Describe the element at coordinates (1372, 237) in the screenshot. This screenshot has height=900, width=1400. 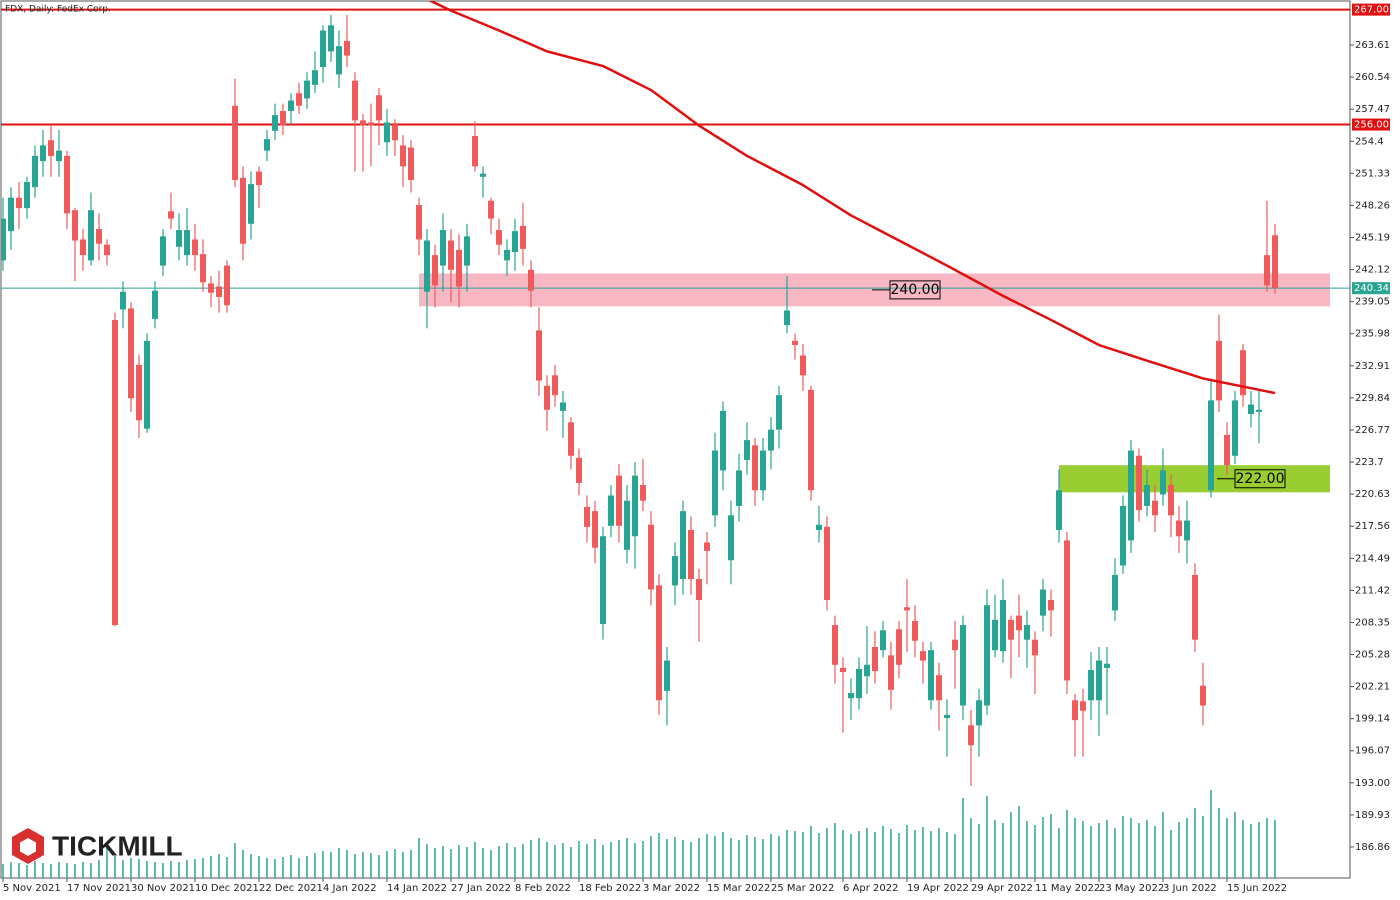
I see `y-tick-label: 245.19` at that location.